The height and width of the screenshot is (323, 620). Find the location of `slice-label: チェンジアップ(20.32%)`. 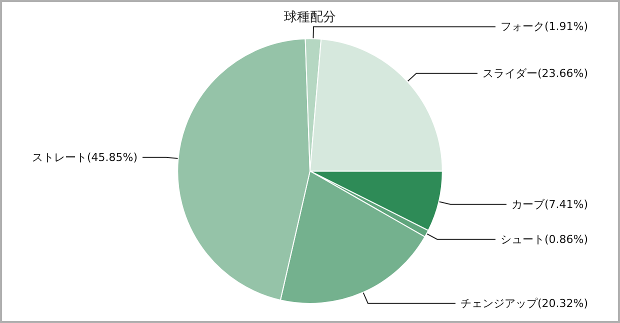

slice-label: チェンジアップ(20.32%) is located at coordinates (524, 303).